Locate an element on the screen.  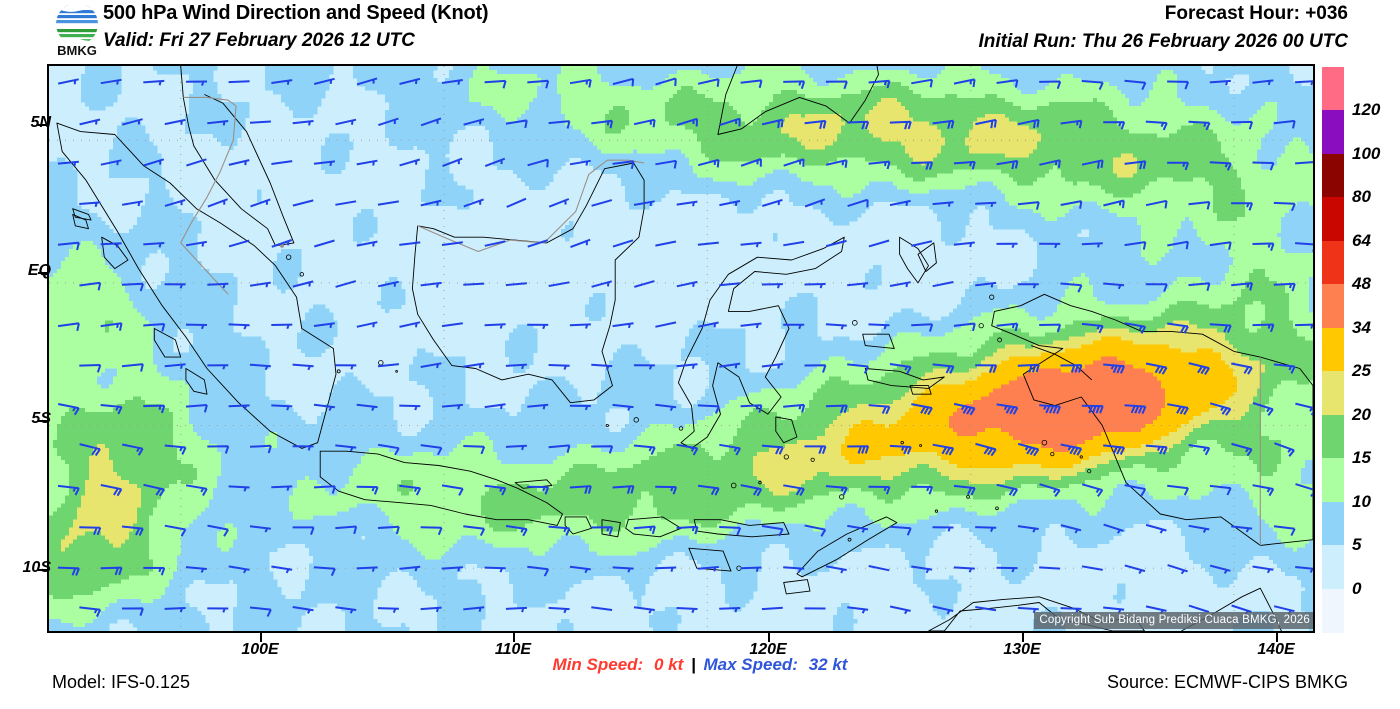
min-speed-label: Min Speed: is located at coordinates (598, 664).